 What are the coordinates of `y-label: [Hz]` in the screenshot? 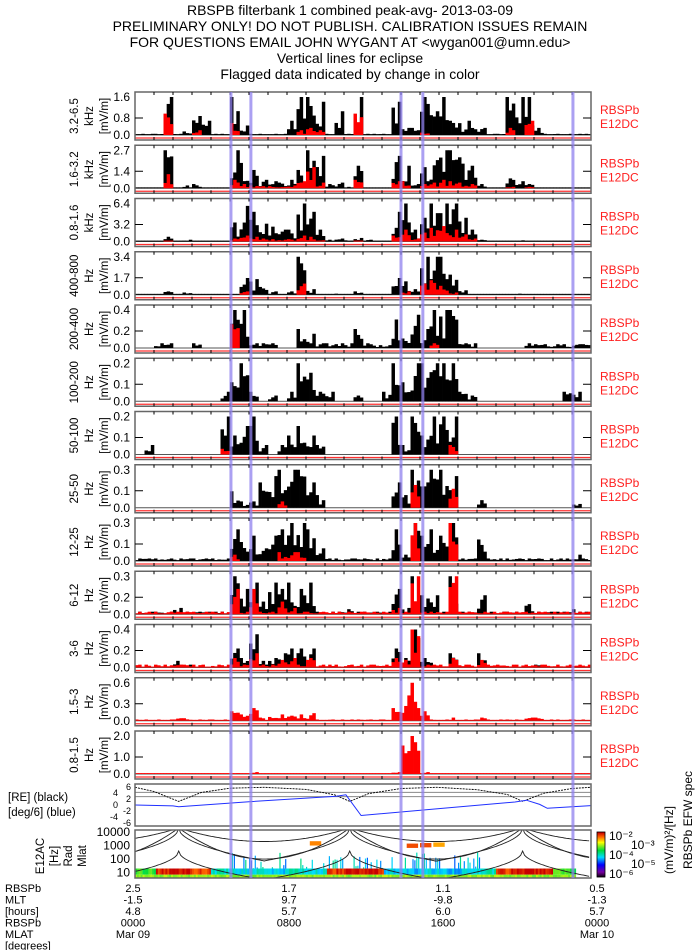 It's located at (55, 856).